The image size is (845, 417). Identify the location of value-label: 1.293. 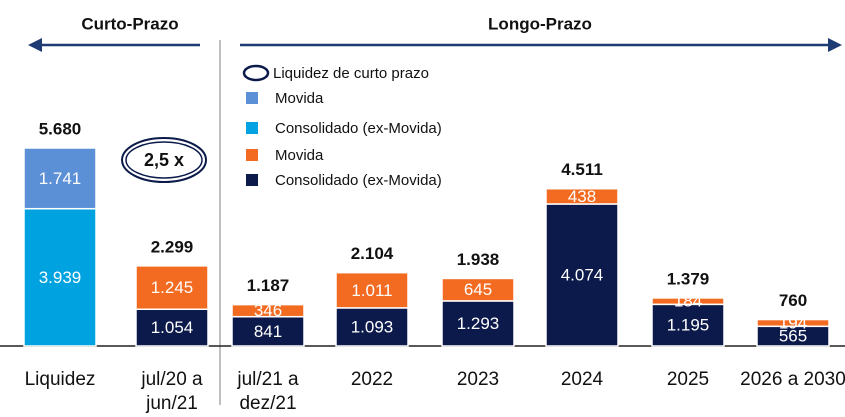
(478, 323).